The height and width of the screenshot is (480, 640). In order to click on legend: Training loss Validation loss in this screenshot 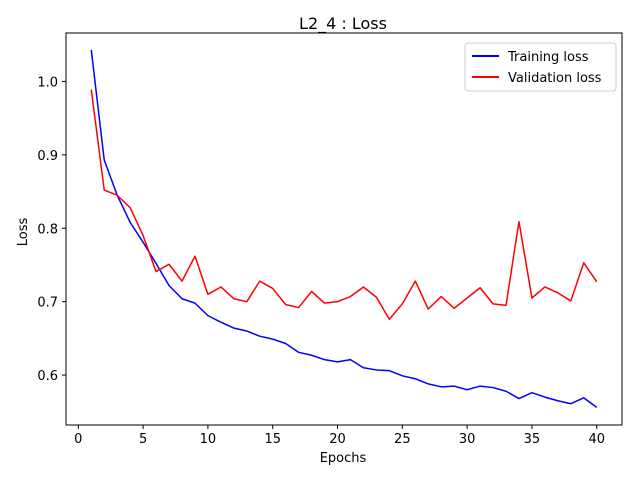, I will do `click(540, 67)`.